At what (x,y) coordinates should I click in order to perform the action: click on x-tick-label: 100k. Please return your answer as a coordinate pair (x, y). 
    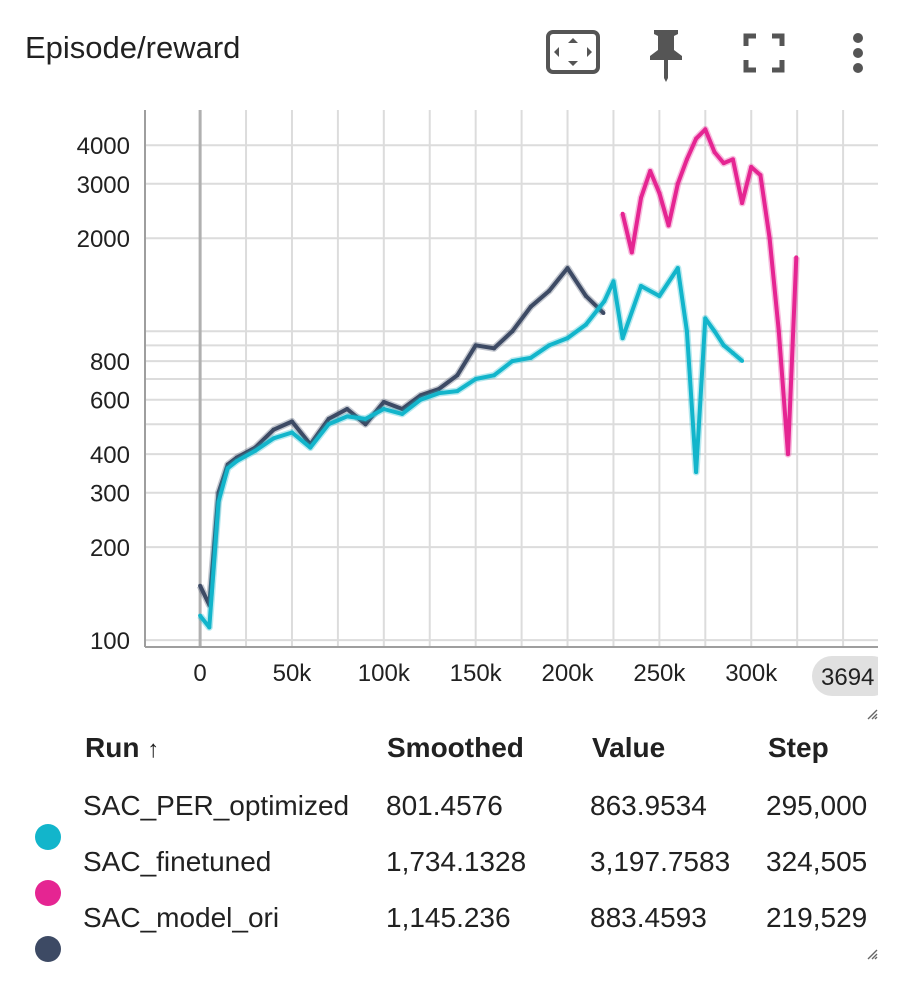
    Looking at the image, I should click on (384, 673).